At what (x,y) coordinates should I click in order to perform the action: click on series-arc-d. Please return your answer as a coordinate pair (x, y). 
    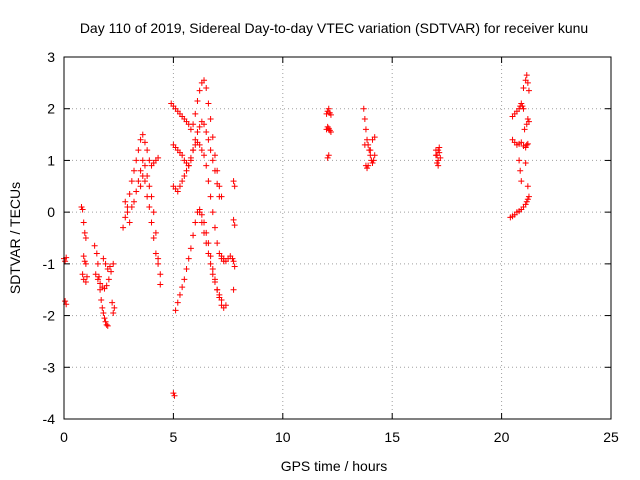
    Looking at the image, I should click on (105, 288).